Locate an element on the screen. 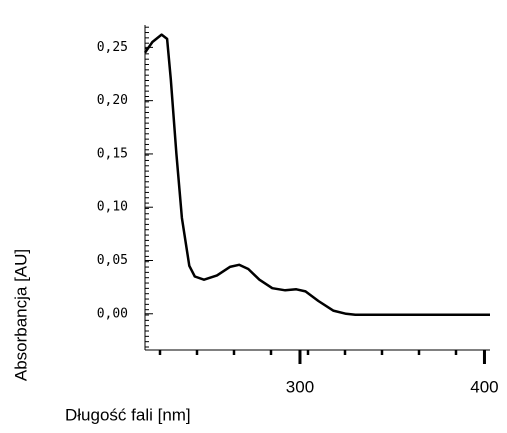 This screenshot has height=433, width=507. y-tick-label: 0,05 is located at coordinates (112, 260).